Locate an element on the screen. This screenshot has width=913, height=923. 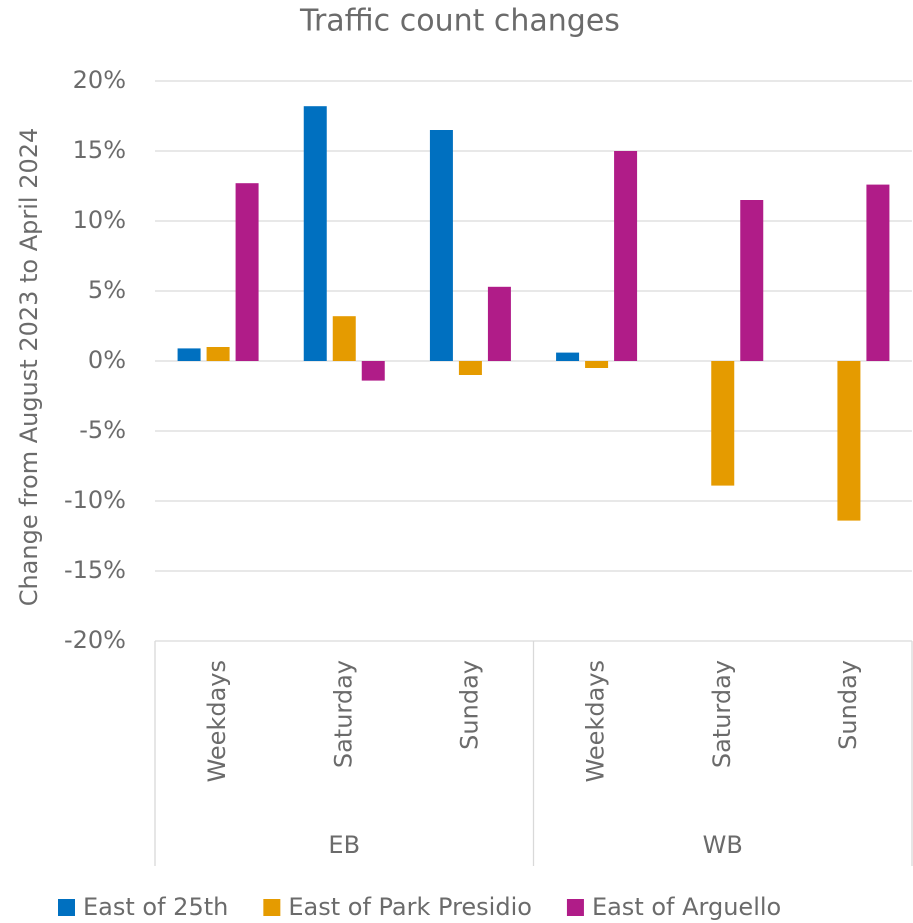
legend-label: East of Park Presidio is located at coordinates (410, 907).